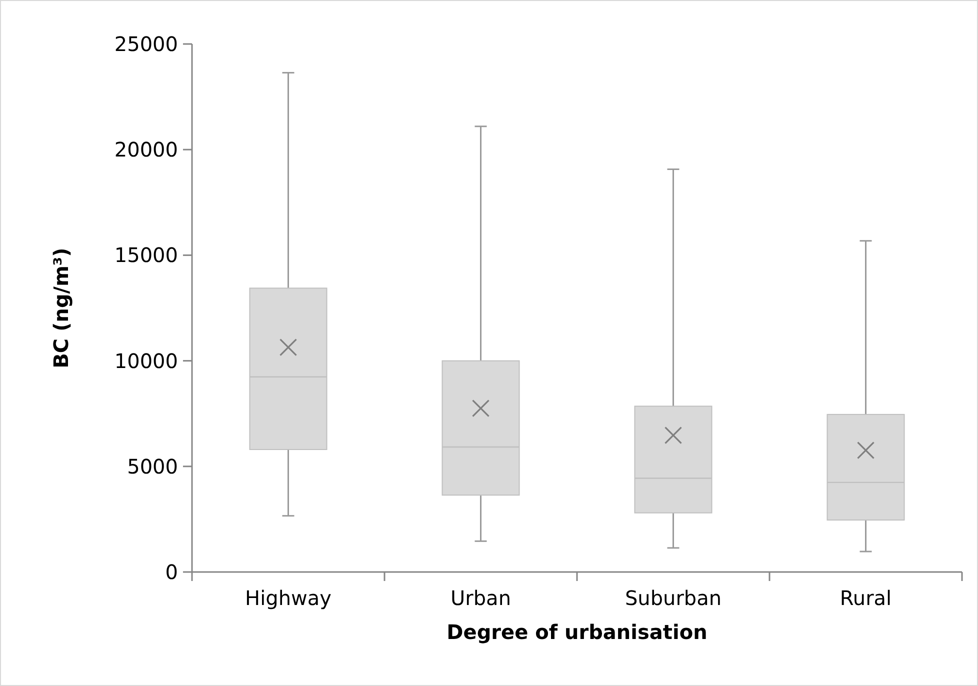 The width and height of the screenshot is (978, 686). Describe the element at coordinates (577, 632) in the screenshot. I see `x-axis-title: Degree of urbanisation` at that location.